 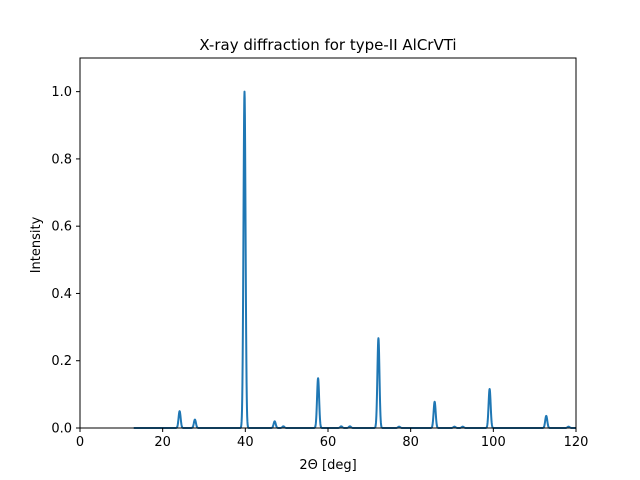 What do you see at coordinates (162, 442) in the screenshot?
I see `x-tick-label: 20` at bounding box center [162, 442].